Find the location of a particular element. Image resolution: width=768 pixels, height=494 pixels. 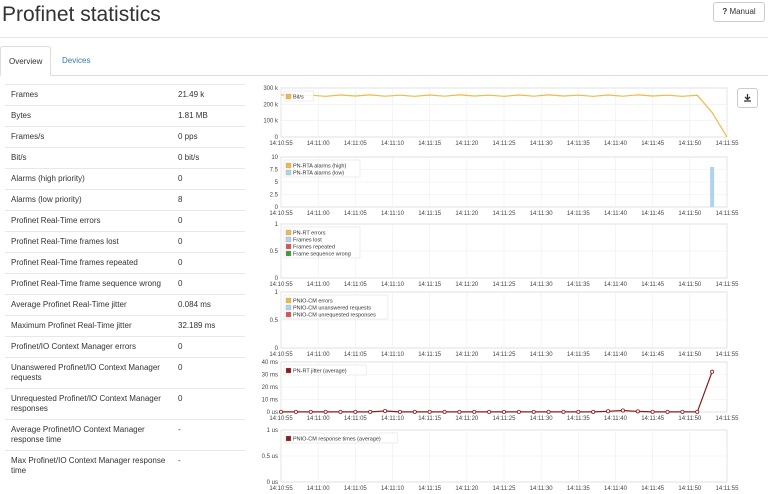

stat-label: Profinet Real-Time frame sequence wrong is located at coordinates (88, 284).